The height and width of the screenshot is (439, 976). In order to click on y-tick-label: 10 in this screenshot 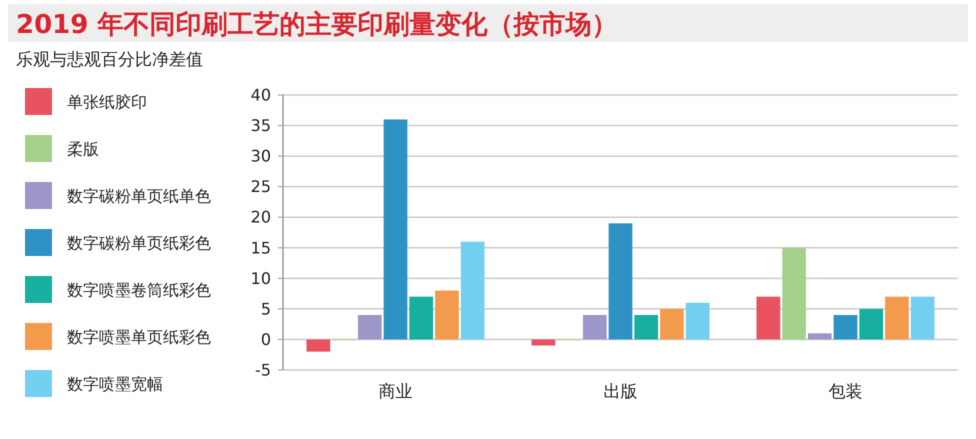, I will do `click(260, 278)`.